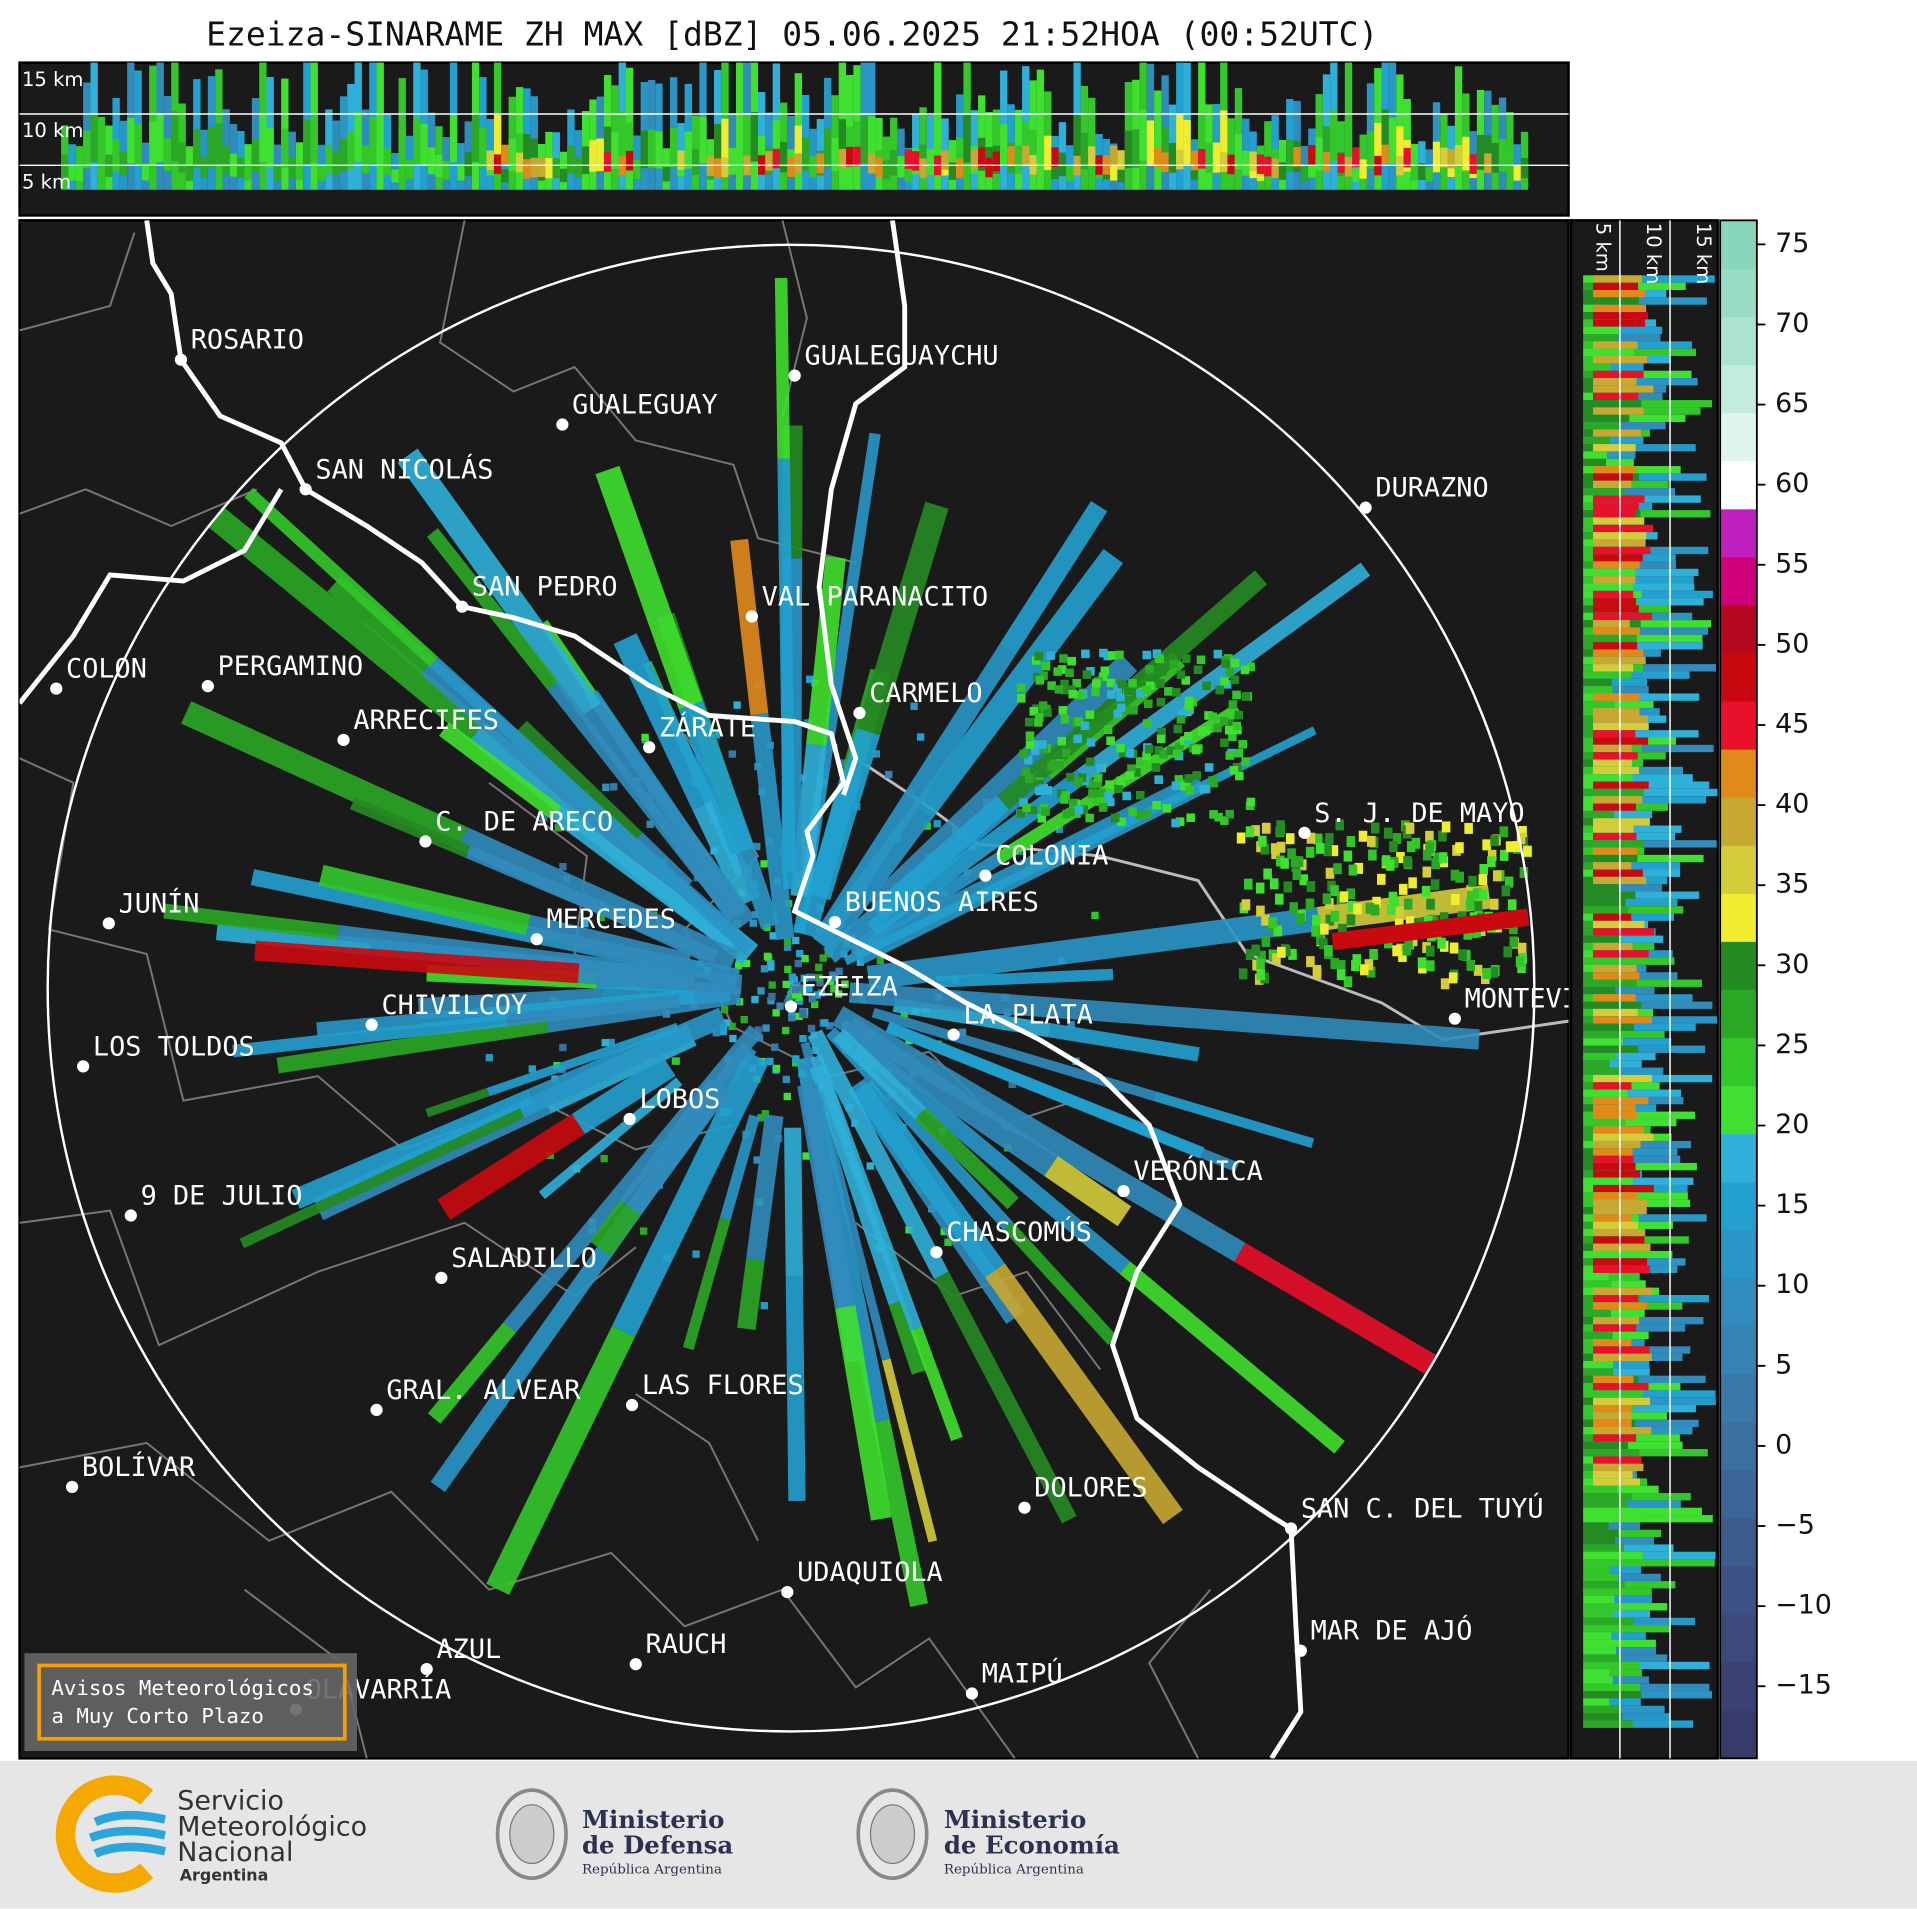 Image resolution: width=1917 pixels, height=1909 pixels. What do you see at coordinates (1703, 253) in the screenshot?
I see `height-label: 15 km` at bounding box center [1703, 253].